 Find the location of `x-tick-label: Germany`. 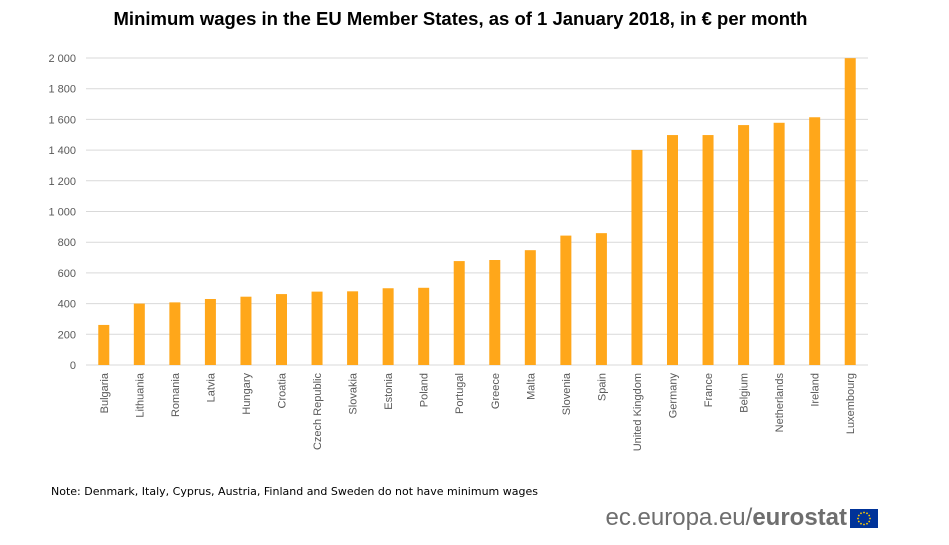

x-tick-label: Germany is located at coordinates (674, 396).